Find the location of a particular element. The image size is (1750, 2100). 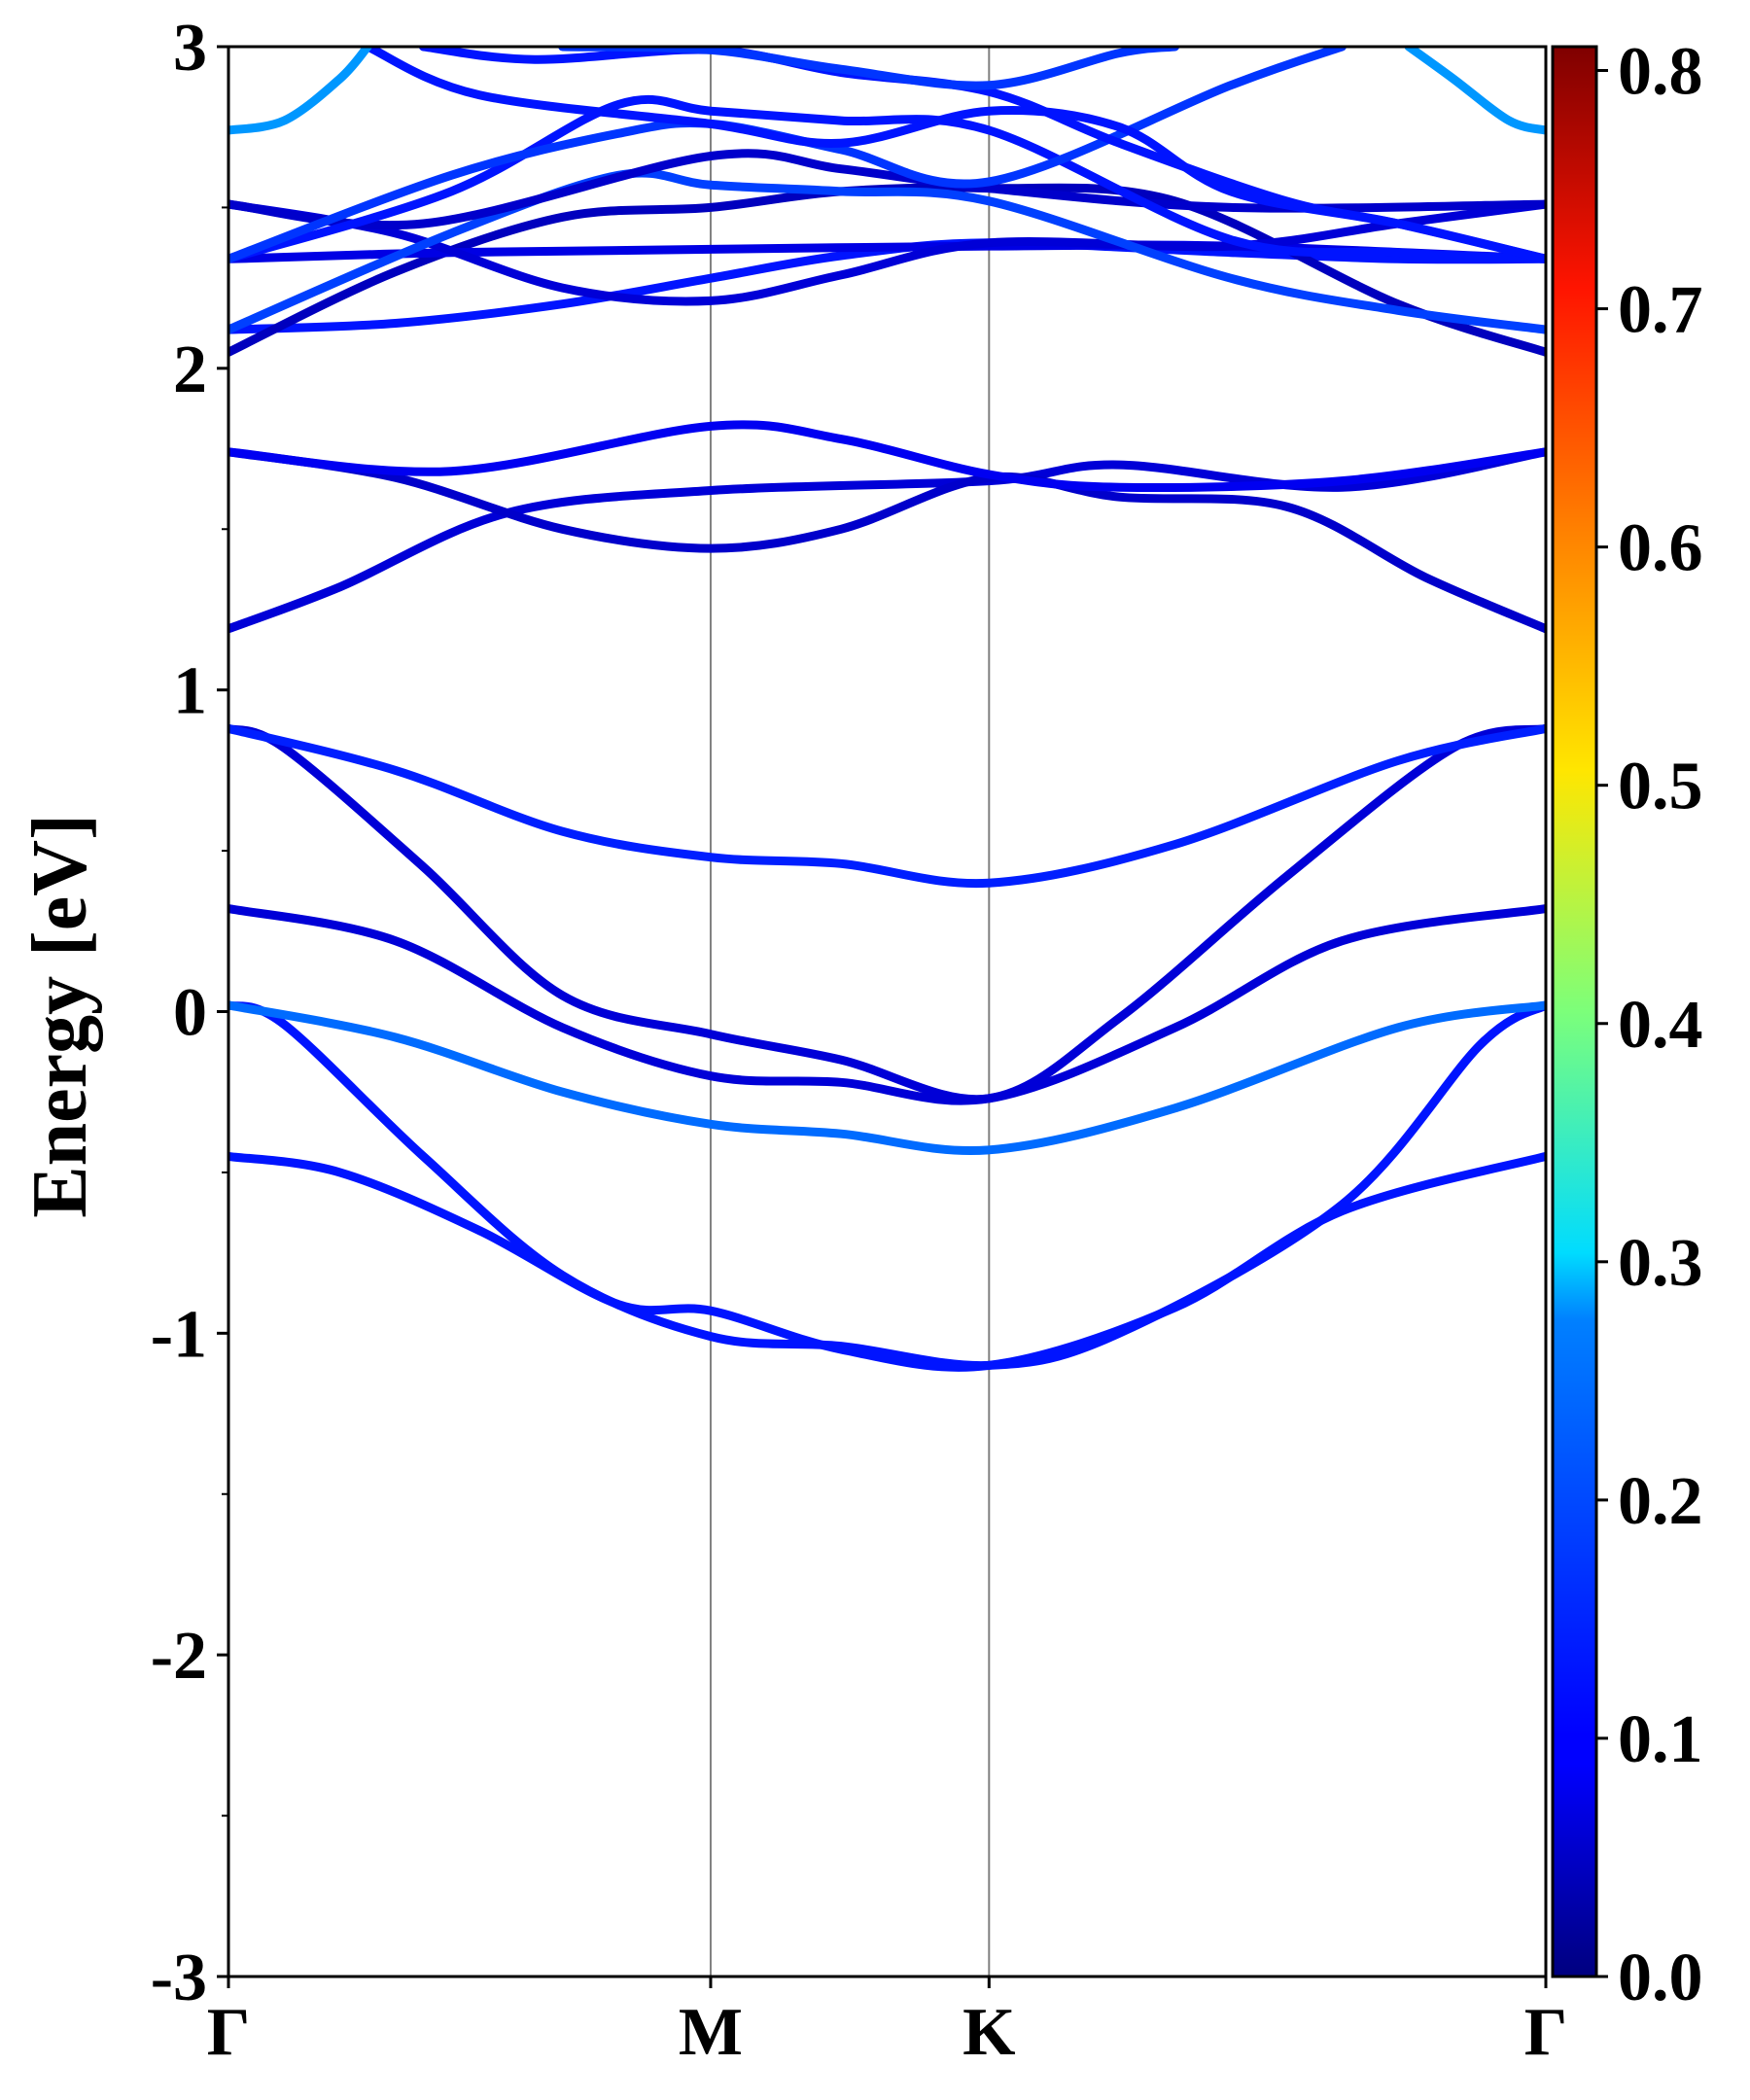

colorbar-tick-label: 0.2 is located at coordinates (1660, 1501).